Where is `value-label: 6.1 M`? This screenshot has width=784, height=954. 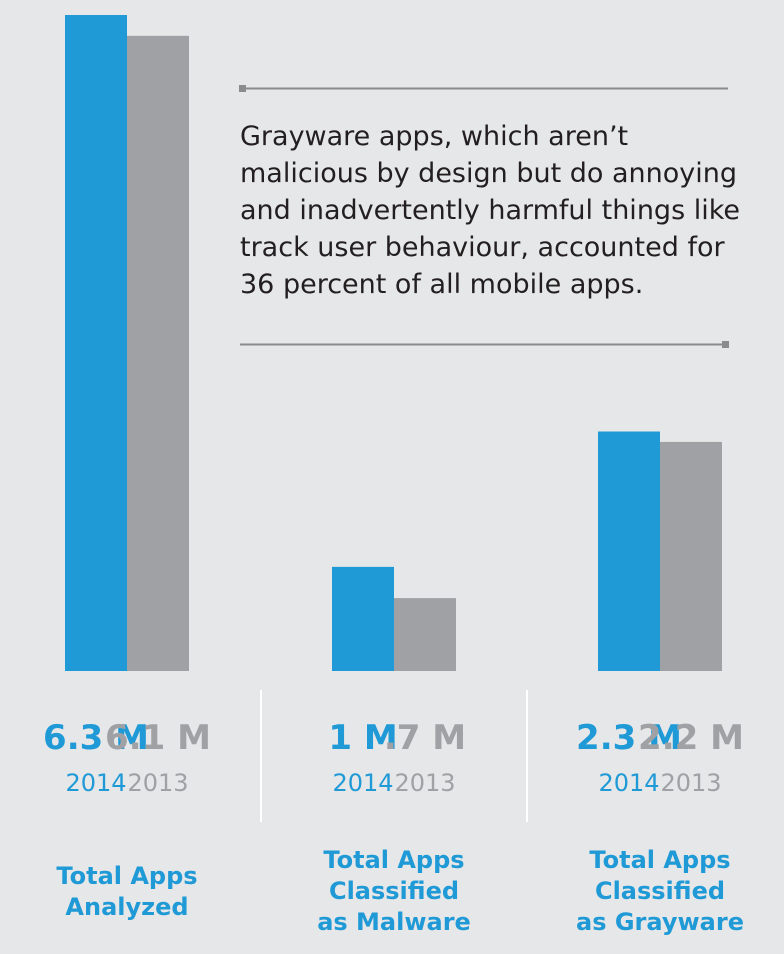
value-label: 6.1 M is located at coordinates (158, 738).